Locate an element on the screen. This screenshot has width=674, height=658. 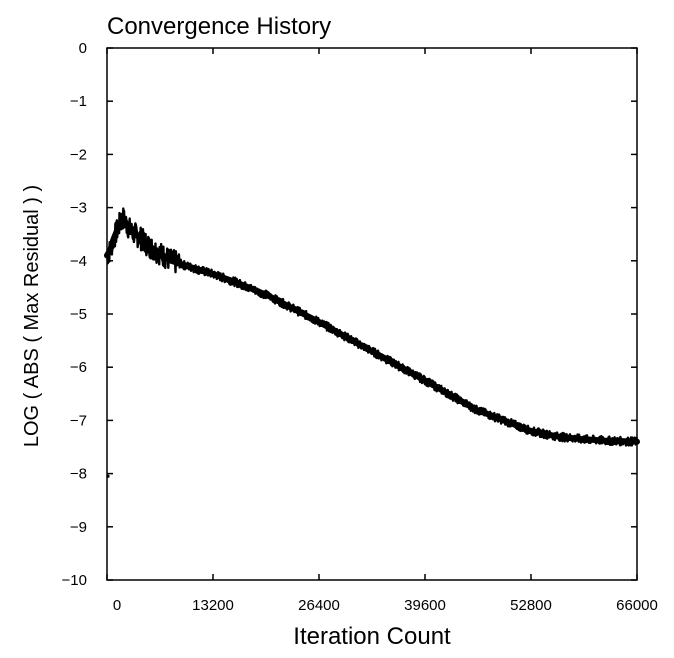
x-tick-label: 39600 is located at coordinates (425, 605).